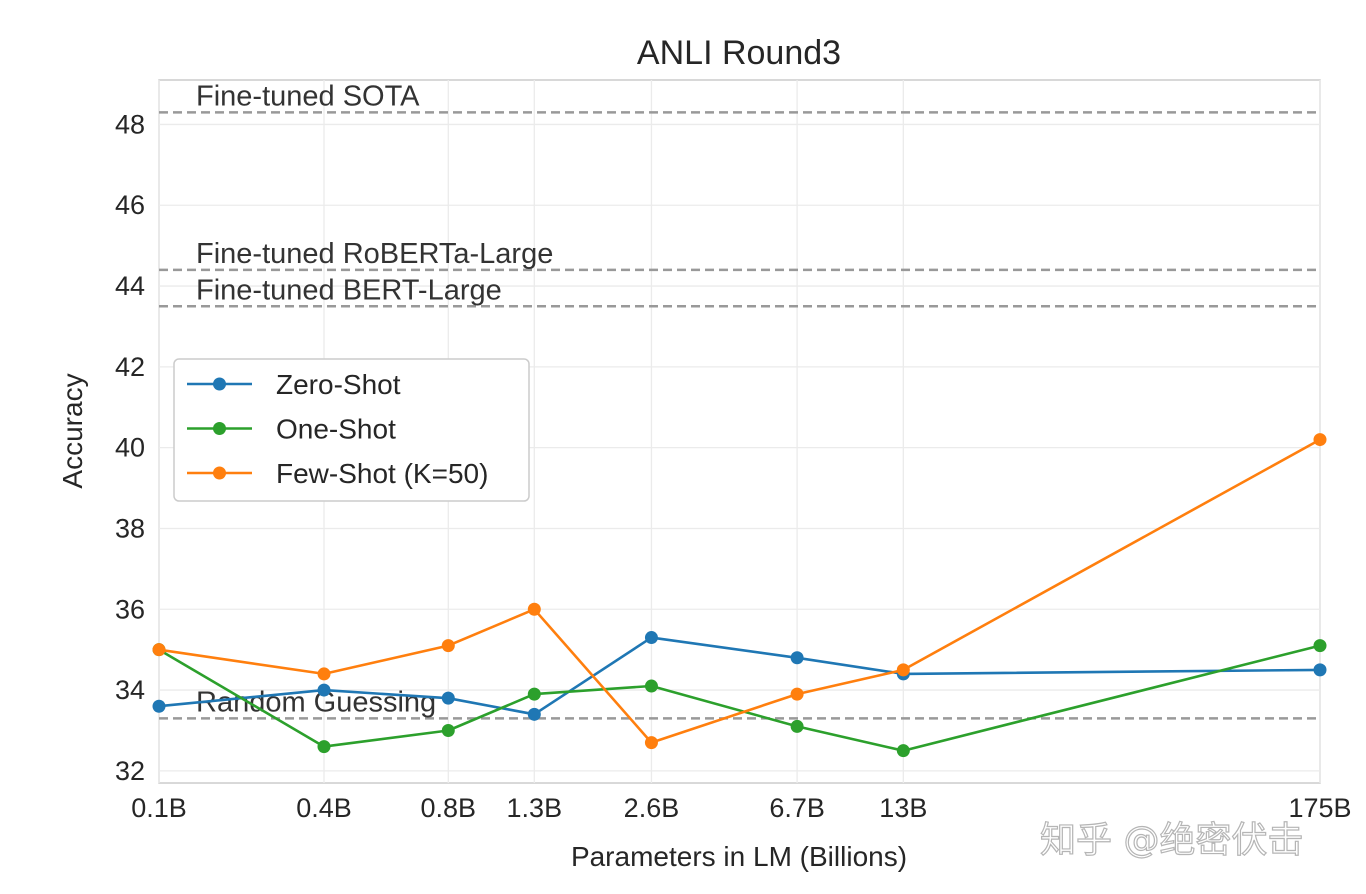 This screenshot has width=1366, height=894. I want to click on y-tick-label: 44, so click(130, 286).